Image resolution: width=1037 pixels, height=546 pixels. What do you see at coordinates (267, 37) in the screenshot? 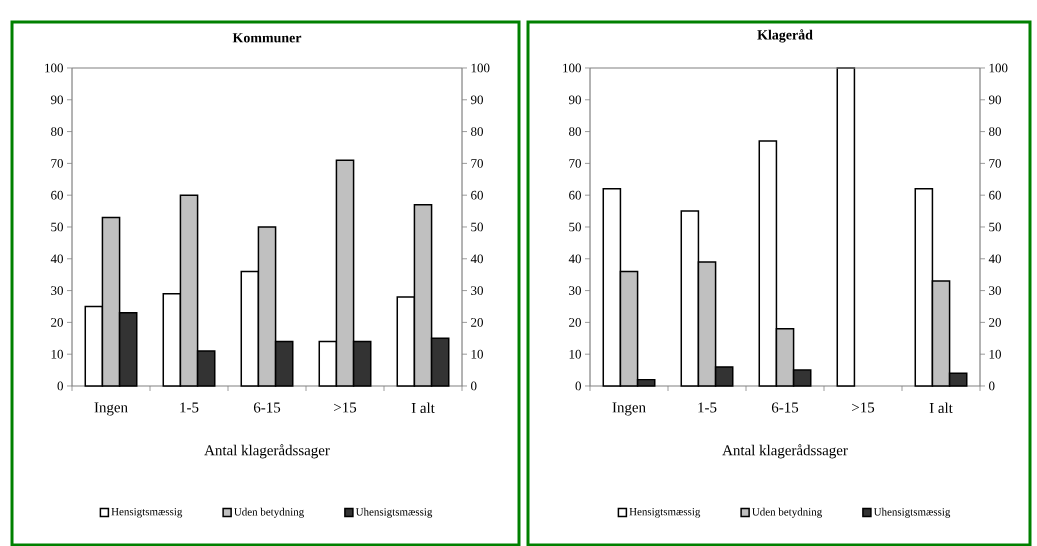
I see `chart-title: Kommuner` at bounding box center [267, 37].